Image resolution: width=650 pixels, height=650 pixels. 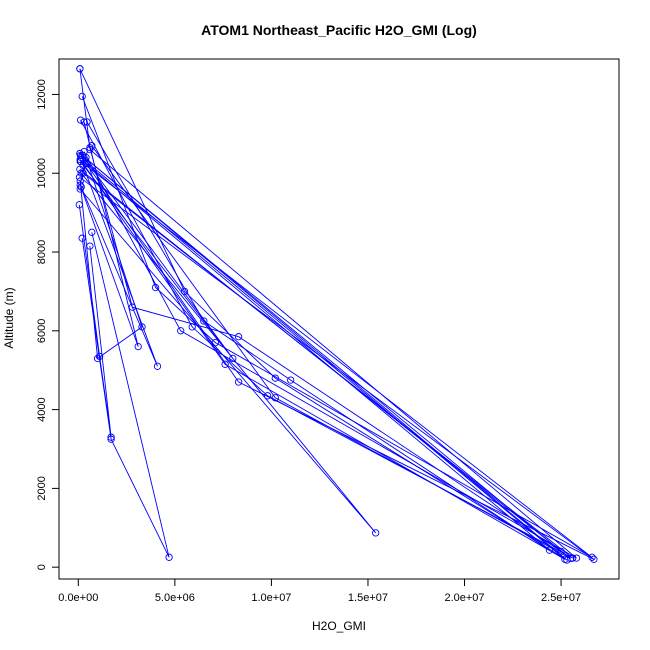 I want to click on x-tick-label: 0.0e+00, so click(x=78, y=598).